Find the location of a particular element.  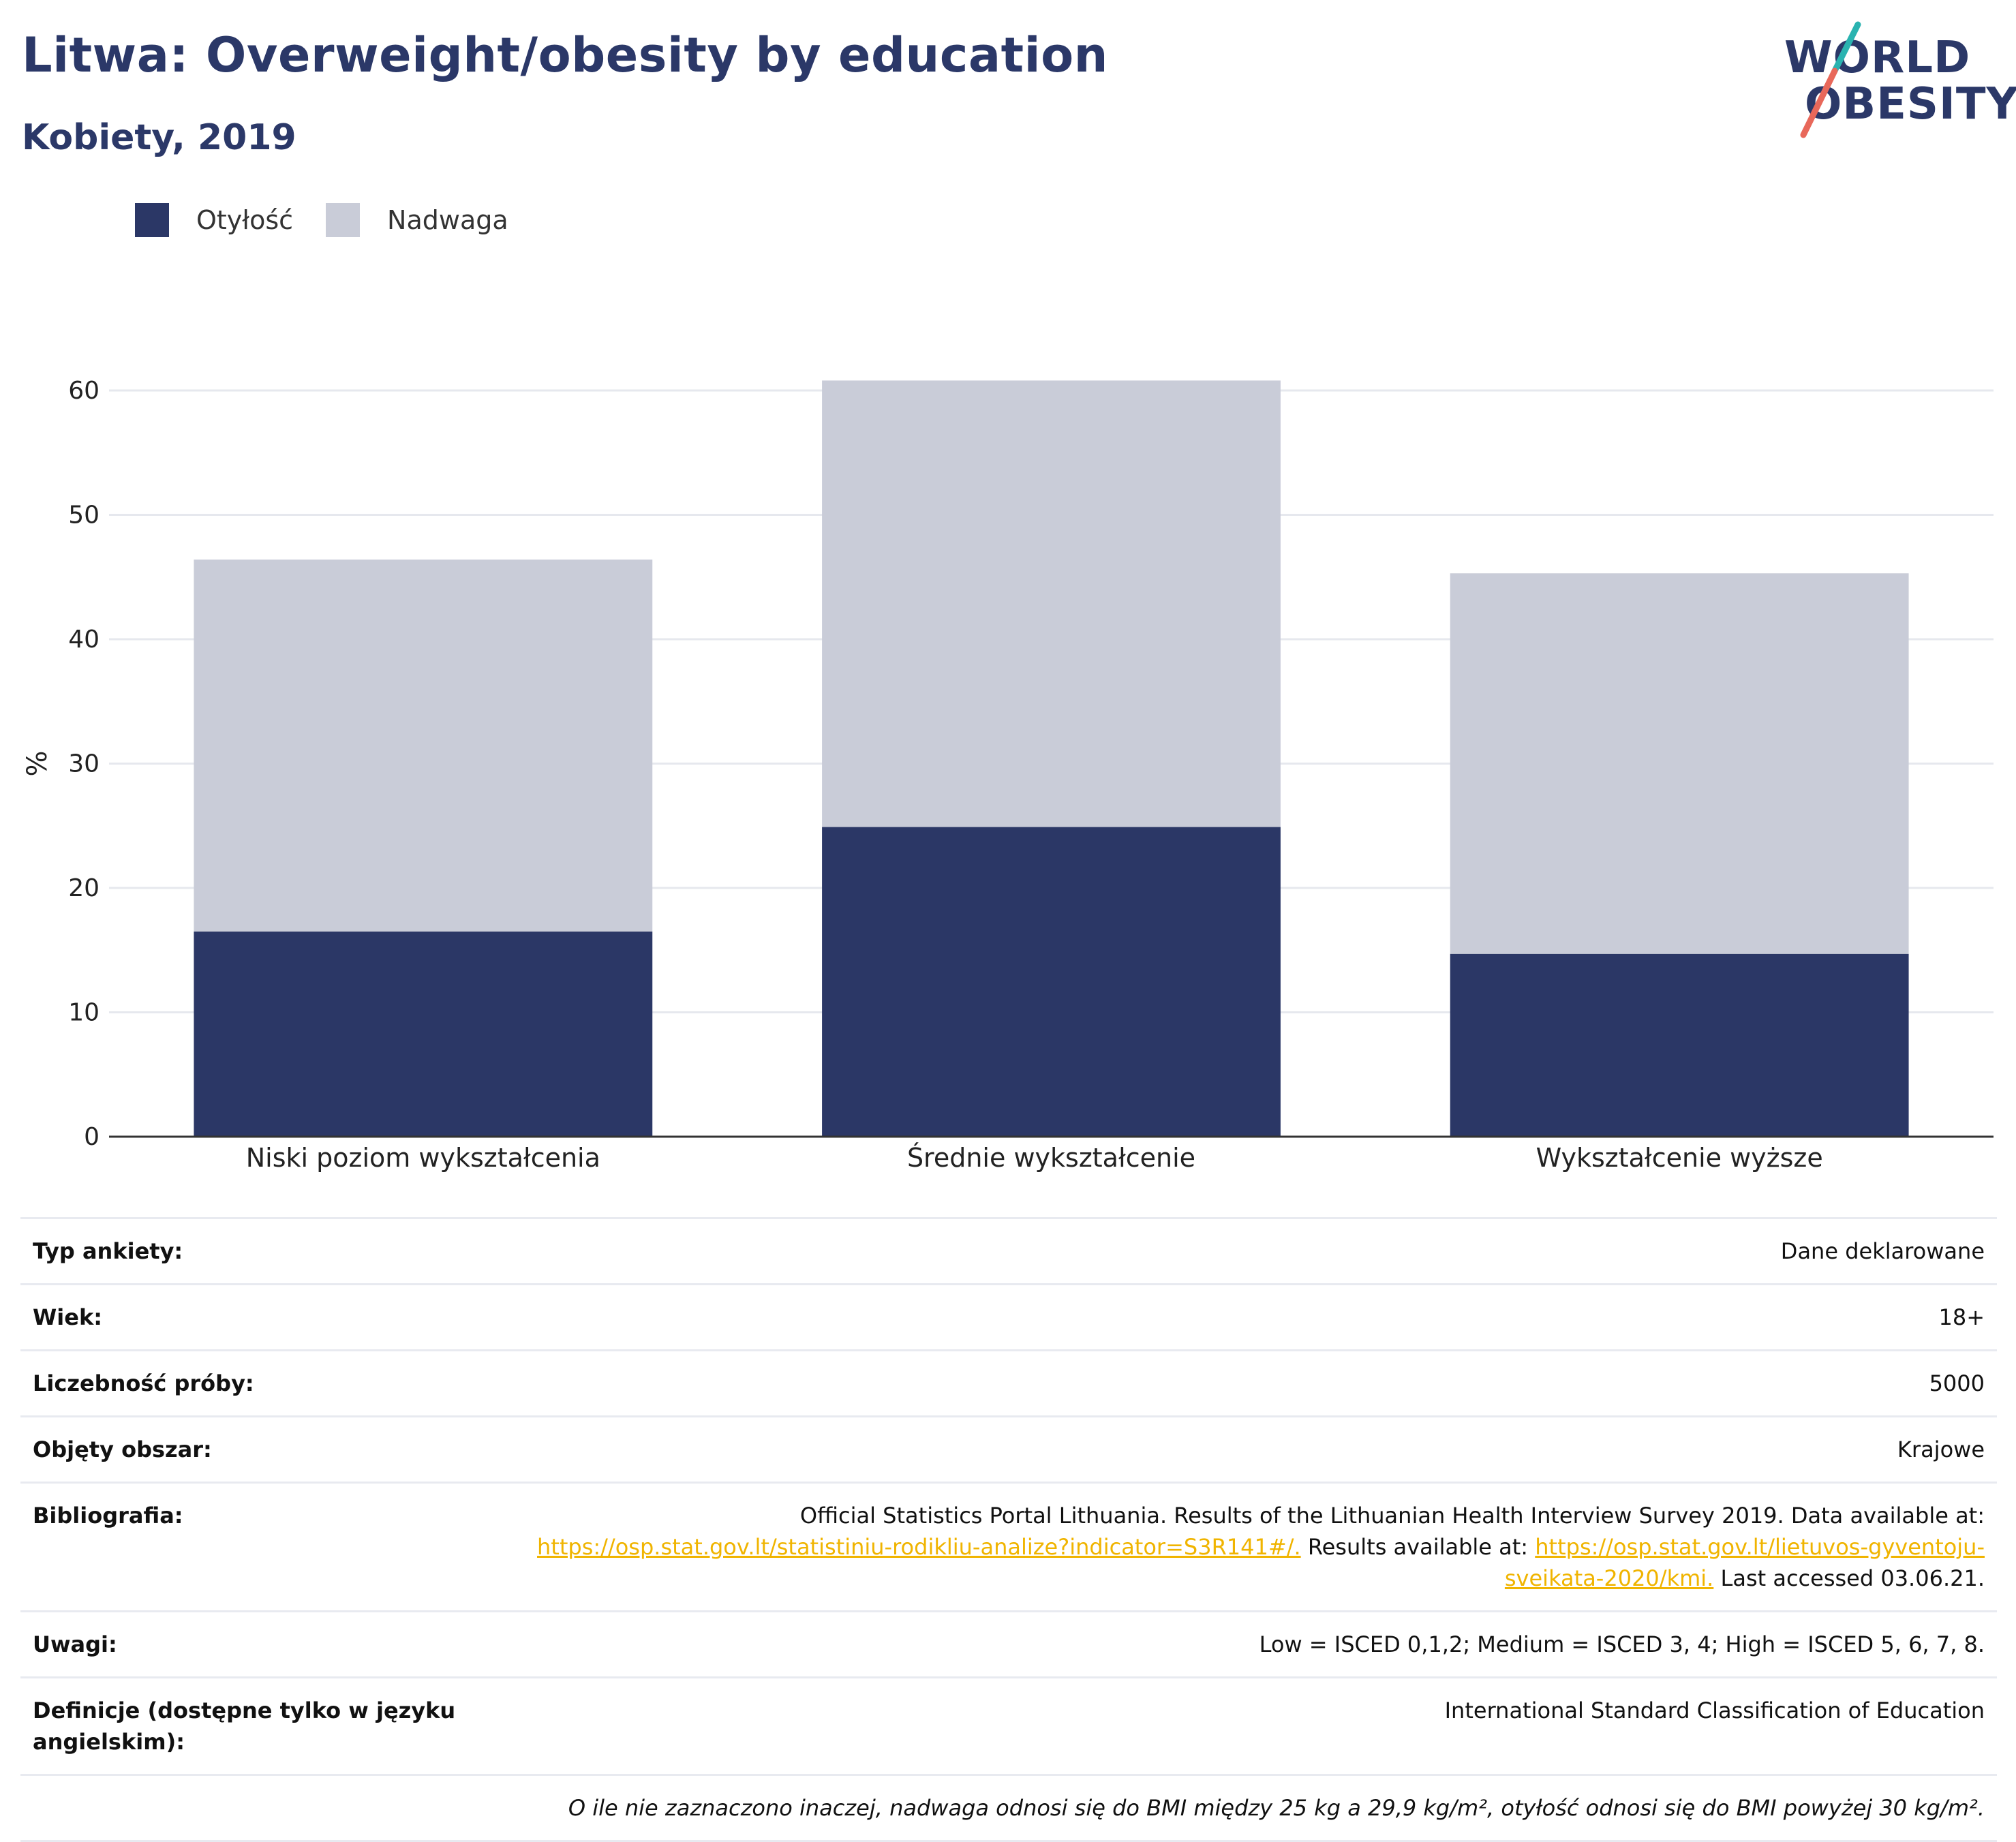

world-obesity-logo: WORLD OBESITY is located at coordinates (1894, 81).